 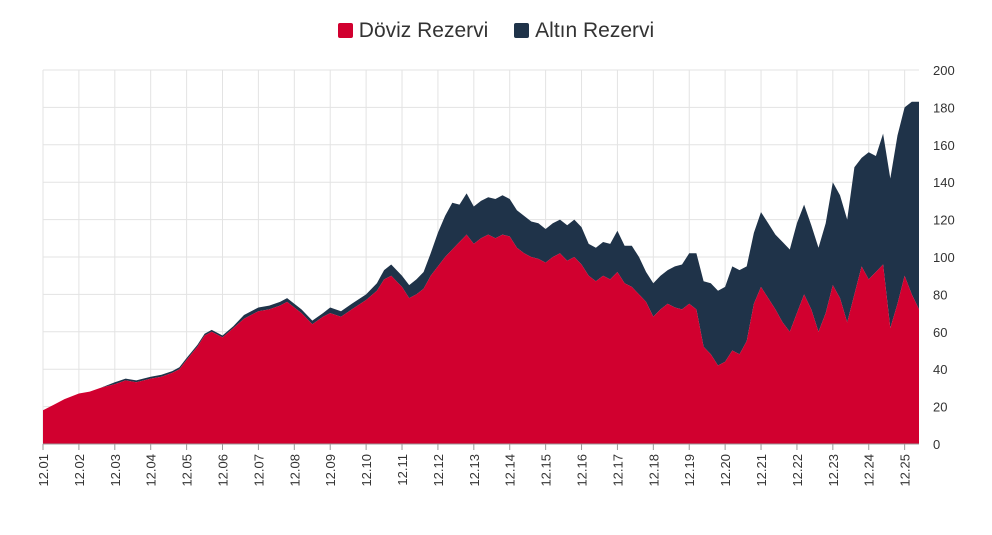 I want to click on x-tick-label-24: 12.25, so click(x=905, y=470).